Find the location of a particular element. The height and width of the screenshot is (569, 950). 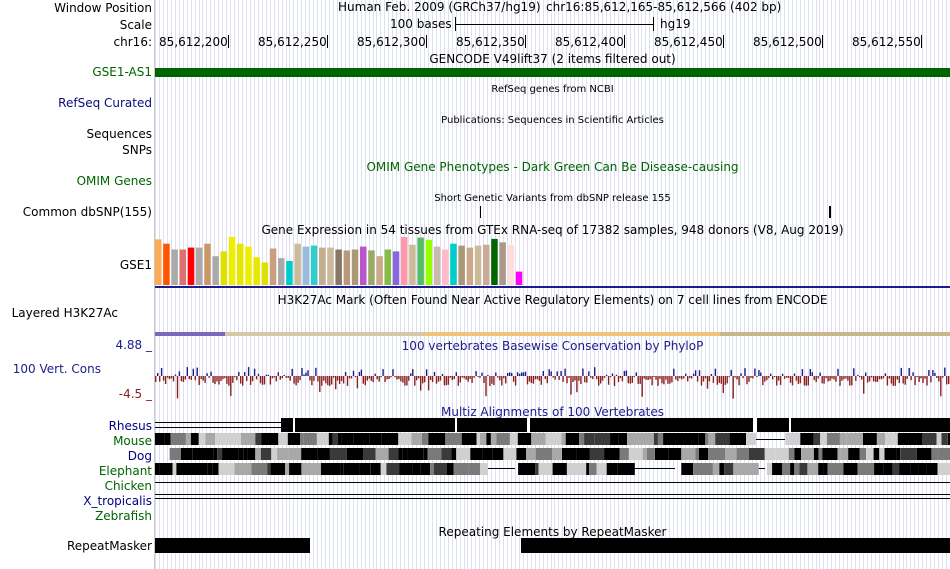

species-label-chicken: Chicken is located at coordinates (128, 486).